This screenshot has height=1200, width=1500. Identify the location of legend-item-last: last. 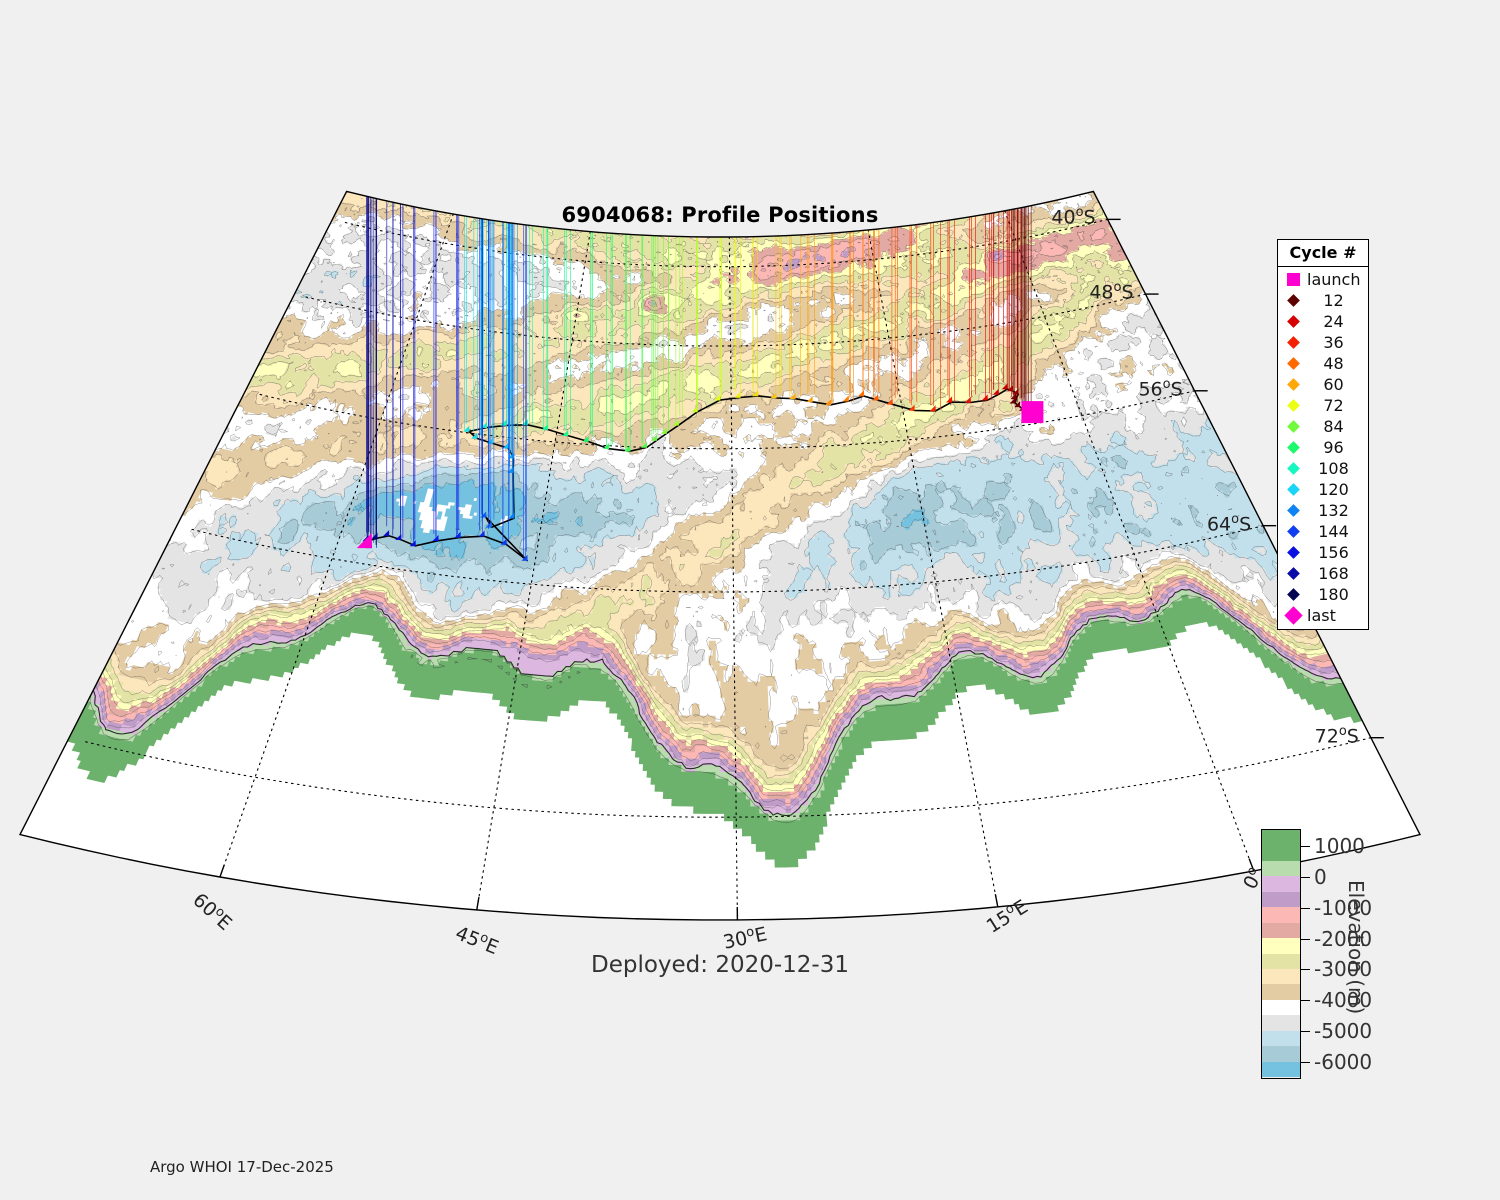
(1323, 615).